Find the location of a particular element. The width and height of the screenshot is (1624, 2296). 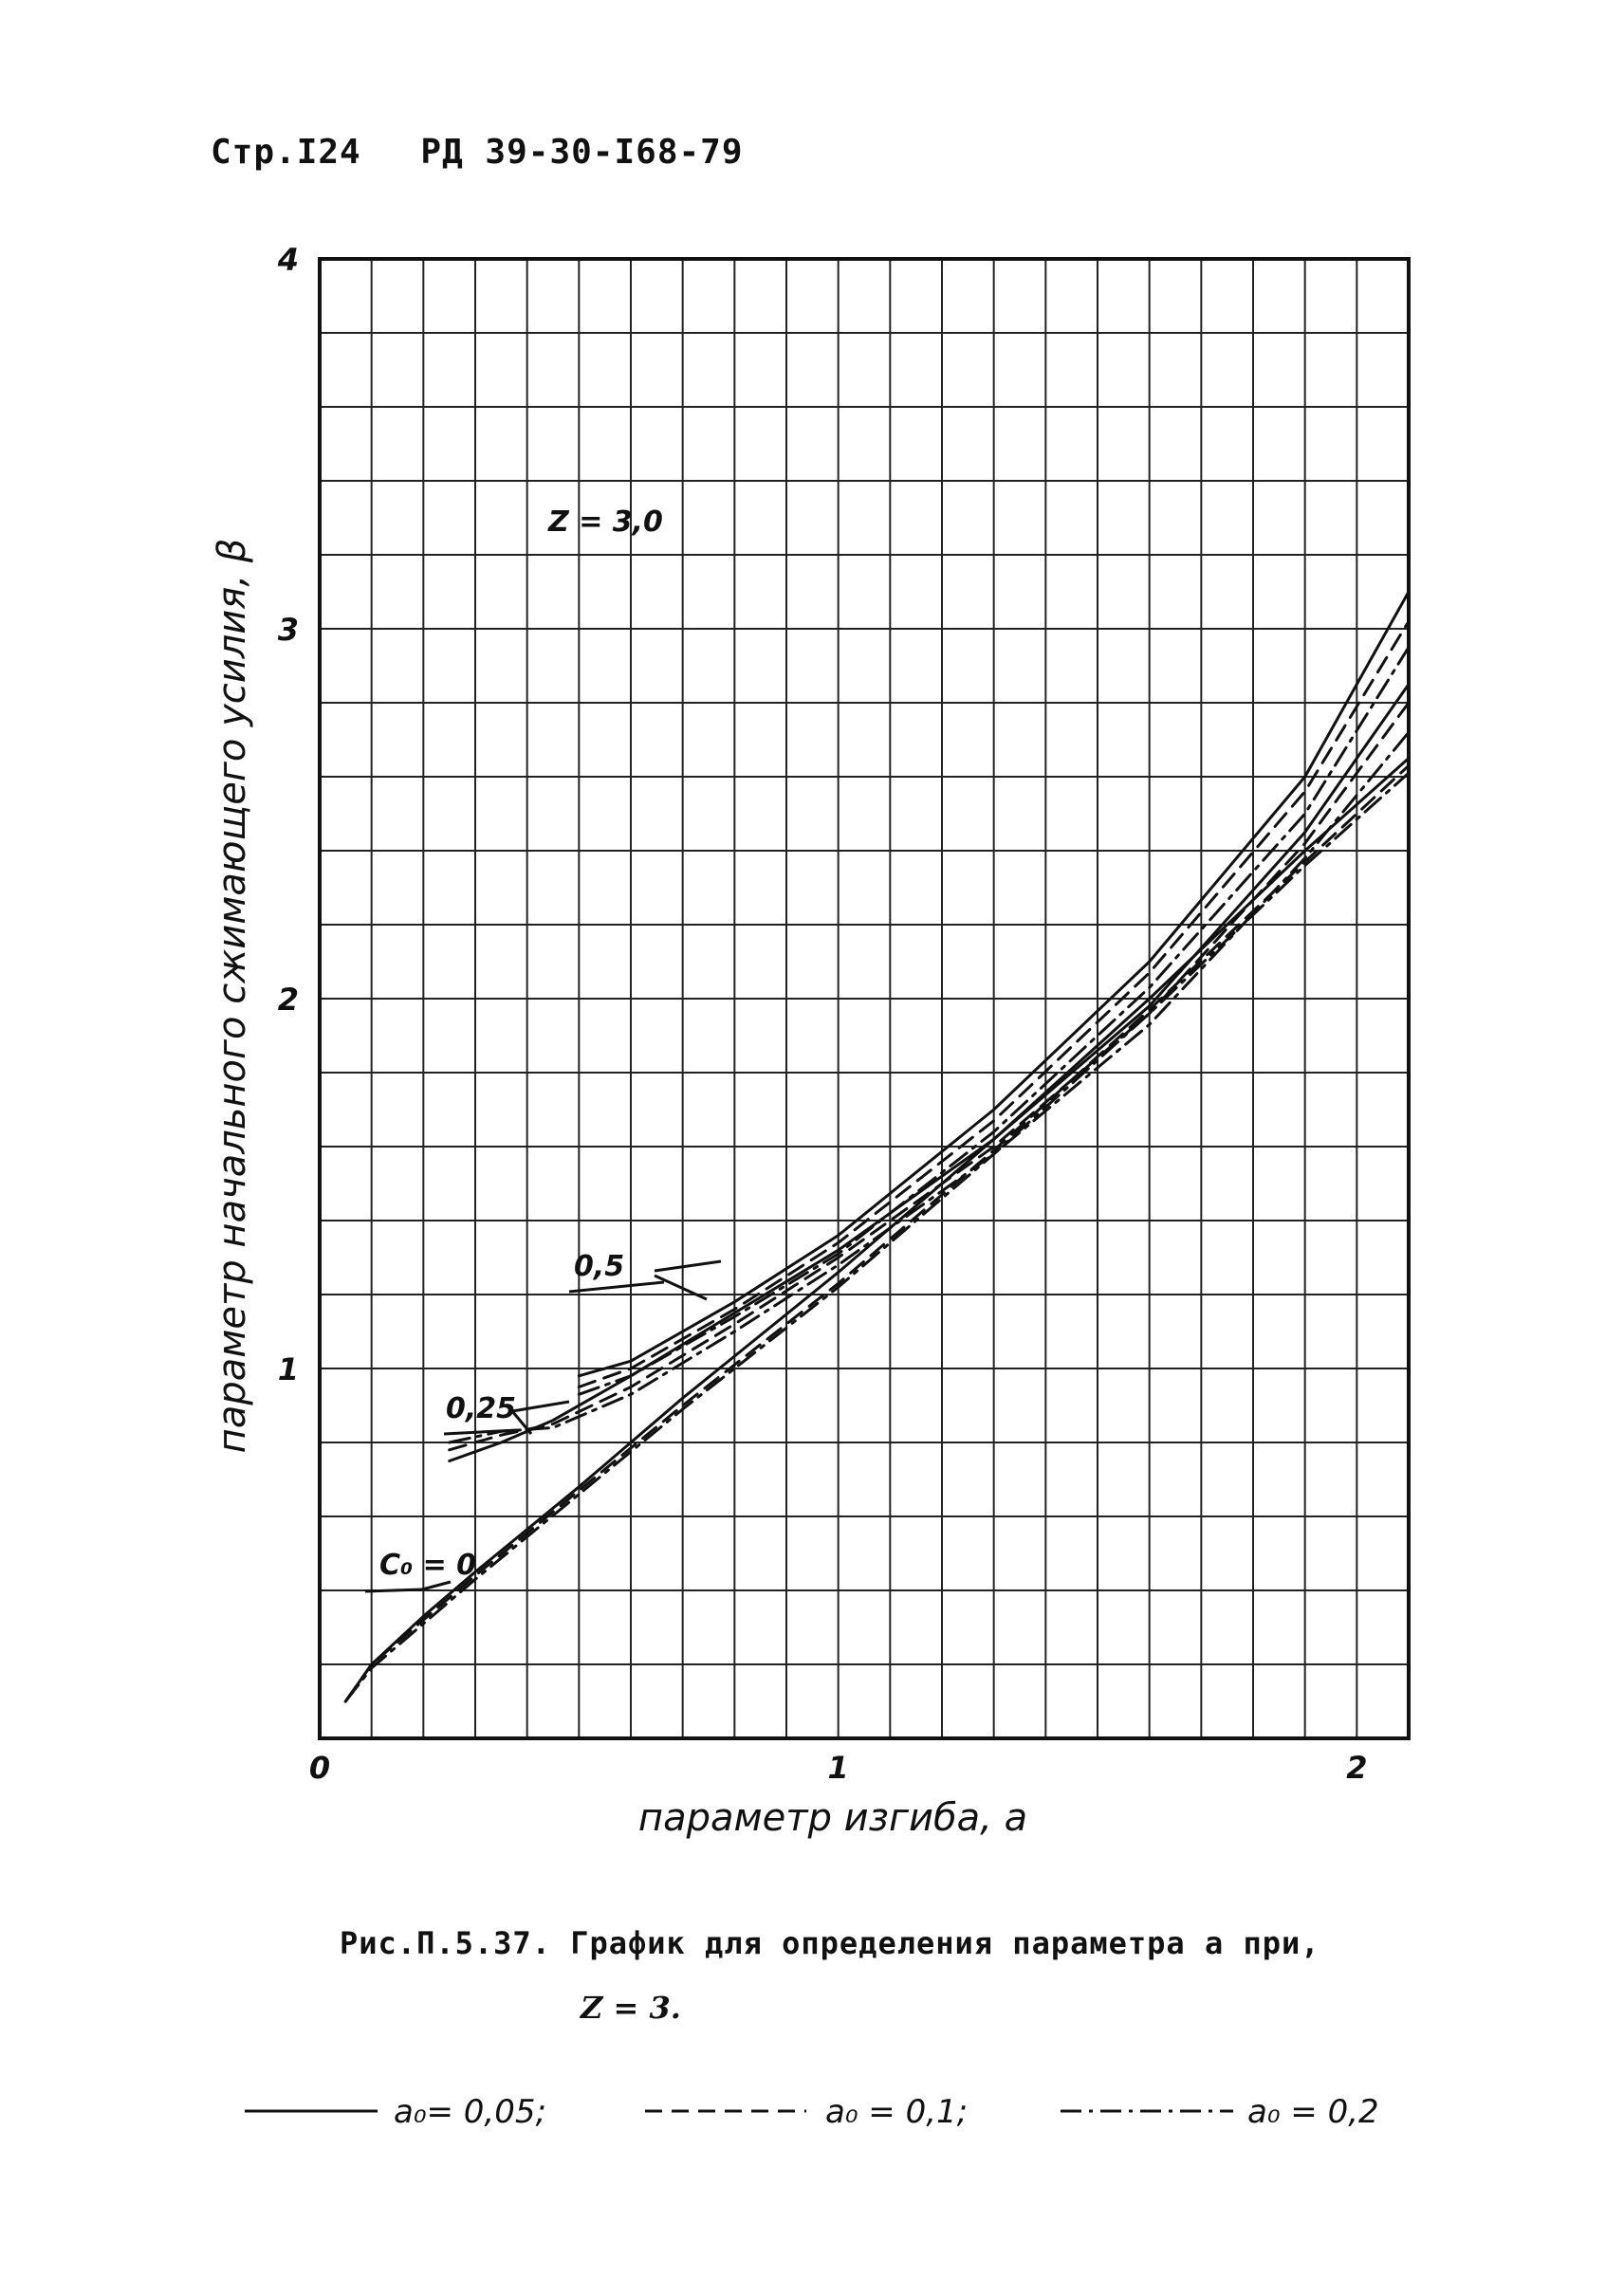

annotation-c025: 0,25 is located at coordinates (481, 1408).